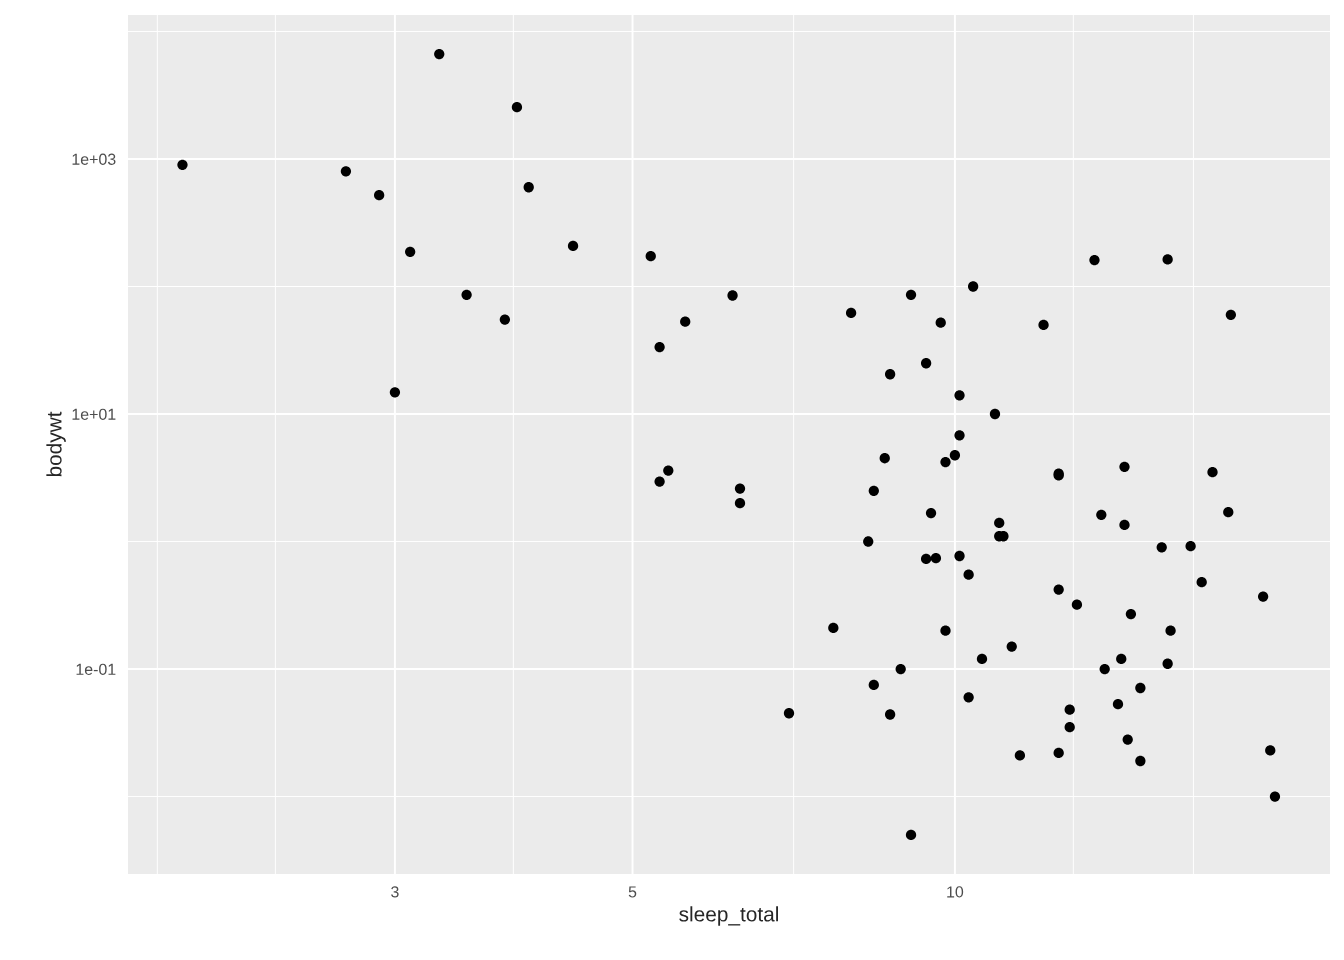 This screenshot has width=1344, height=960. What do you see at coordinates (96, 669) in the screenshot?
I see `y-tick-label: 1e-01` at bounding box center [96, 669].